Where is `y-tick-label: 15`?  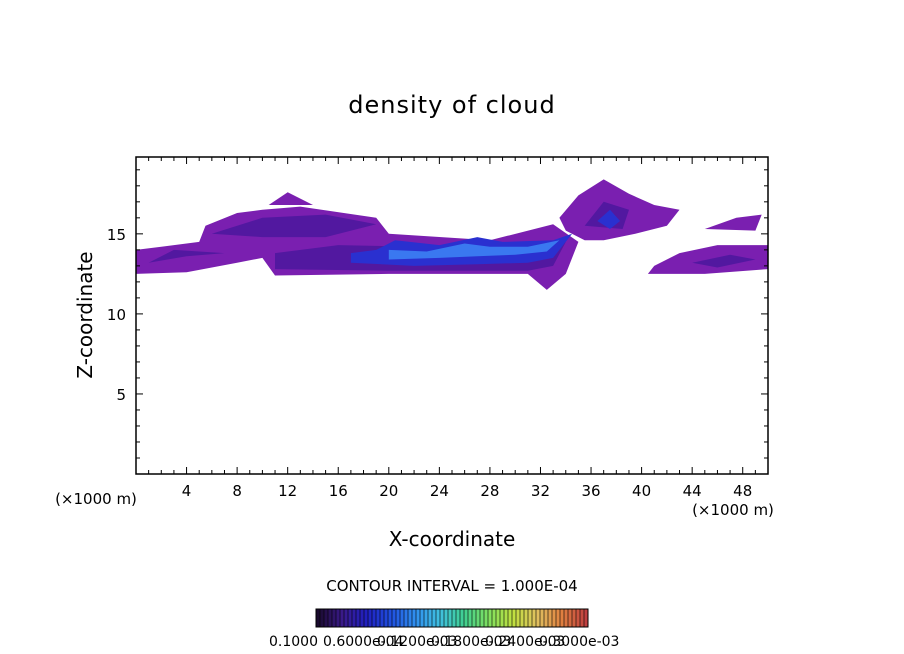
y-tick-label: 15 is located at coordinates (116, 235).